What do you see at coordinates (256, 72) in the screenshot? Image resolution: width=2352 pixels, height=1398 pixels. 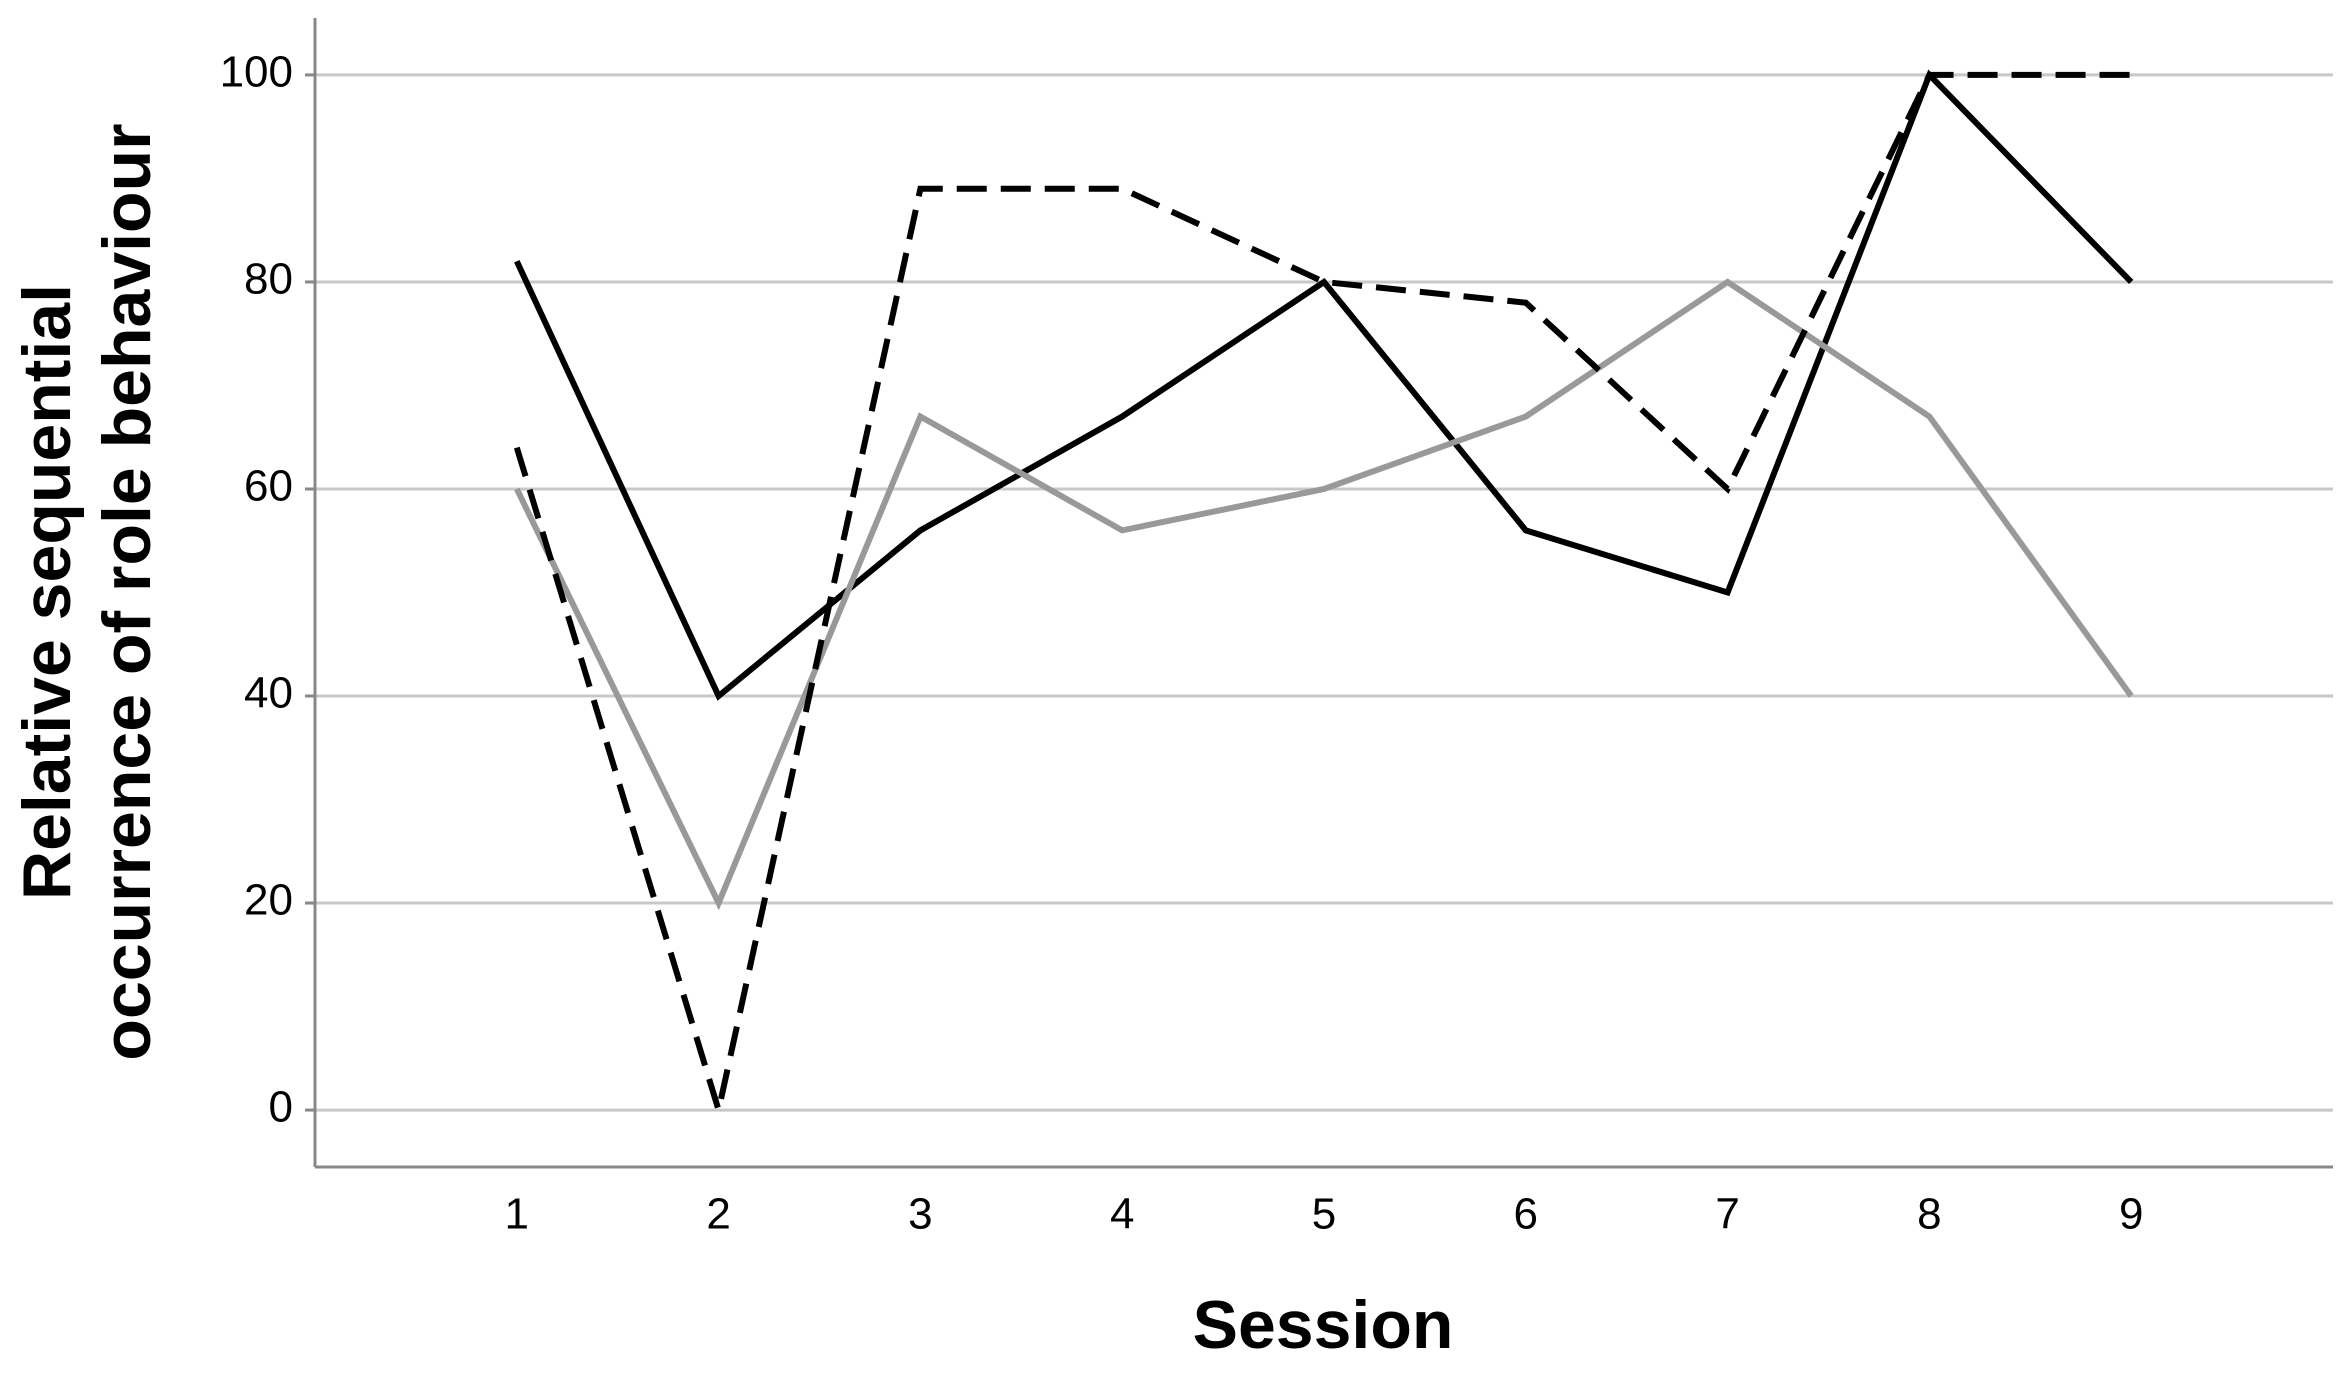 I see `y-tick-label: 100` at bounding box center [256, 72].